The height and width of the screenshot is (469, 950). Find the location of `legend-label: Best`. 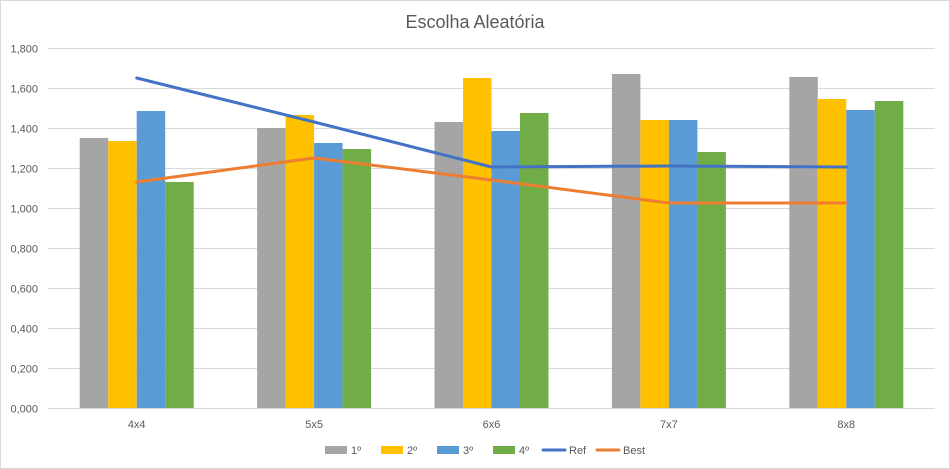

legend-label: Best is located at coordinates (634, 451).